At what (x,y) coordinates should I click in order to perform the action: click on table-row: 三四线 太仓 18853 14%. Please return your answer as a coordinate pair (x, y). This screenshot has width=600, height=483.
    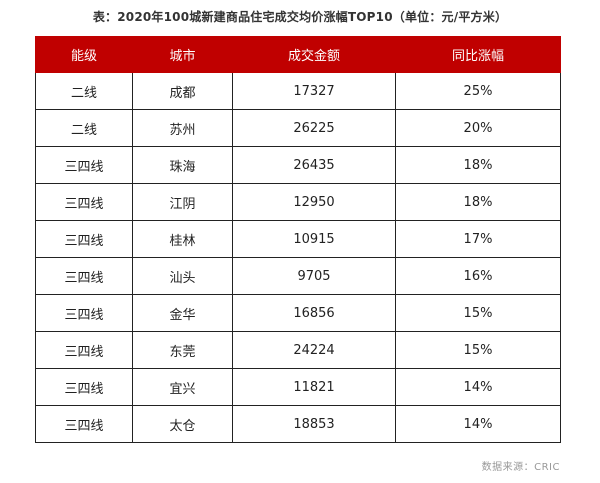
    Looking at the image, I should click on (298, 424).